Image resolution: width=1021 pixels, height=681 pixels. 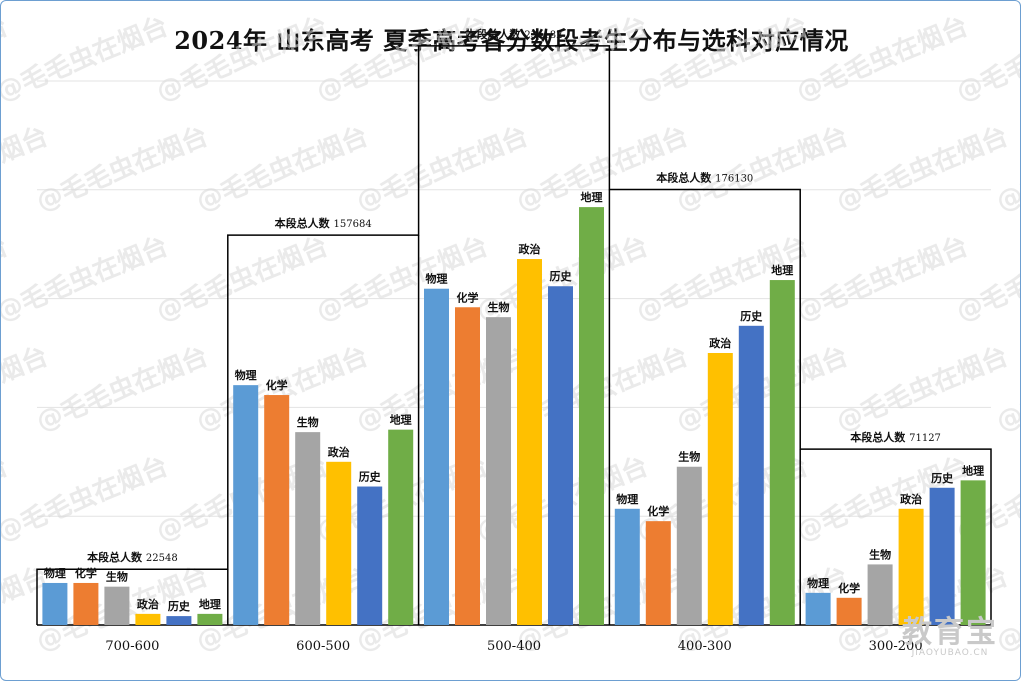 What do you see at coordinates (751, 475) in the screenshot?
I see `bar-400-300-历史` at bounding box center [751, 475].